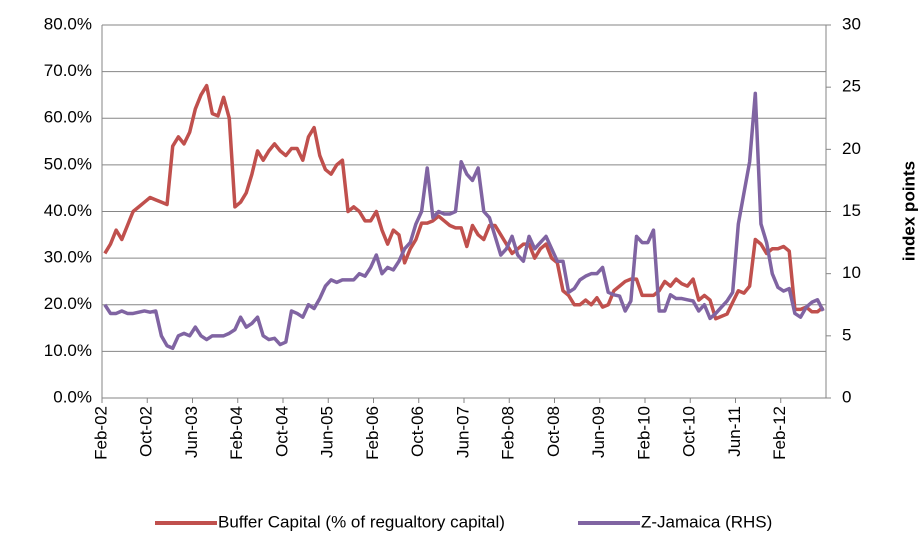 The width and height of the screenshot is (920, 544). I want to click on y2-tick-label: 0, so click(846, 396).